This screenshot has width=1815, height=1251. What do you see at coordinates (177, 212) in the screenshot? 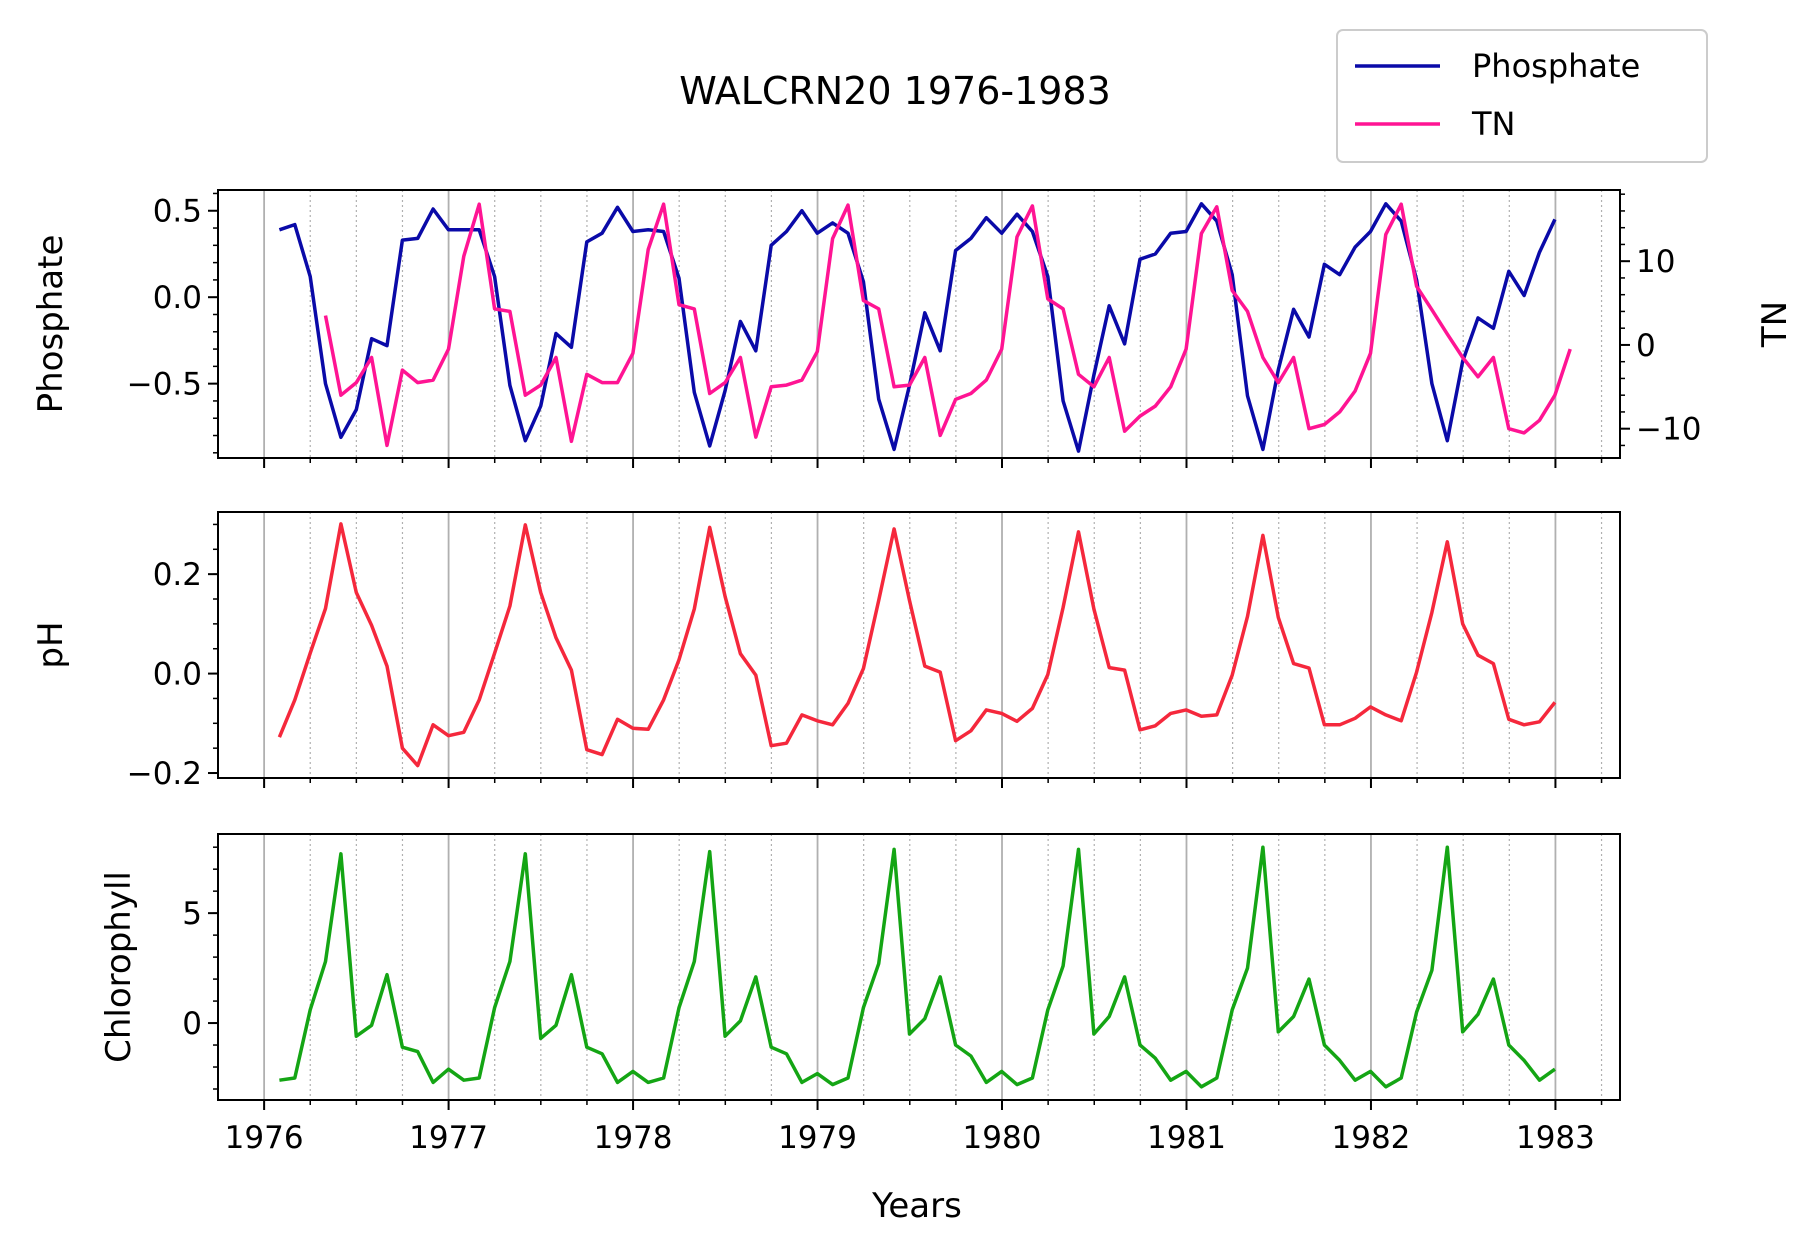
I see `y-tick-label: 0.5` at bounding box center [177, 212].